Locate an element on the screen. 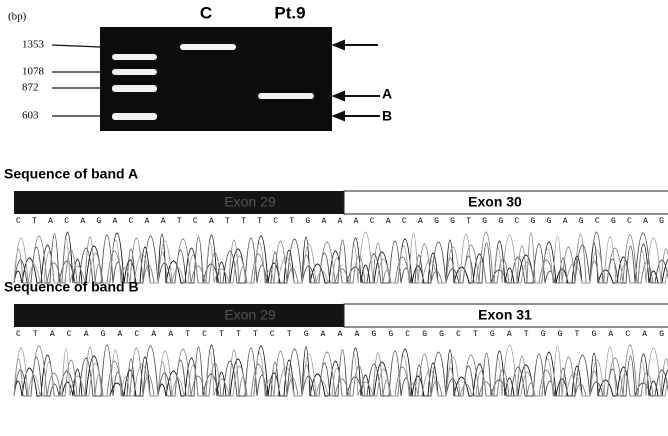 This screenshot has width=668, height=436. exon-label: Exon 31 is located at coordinates (505, 315).